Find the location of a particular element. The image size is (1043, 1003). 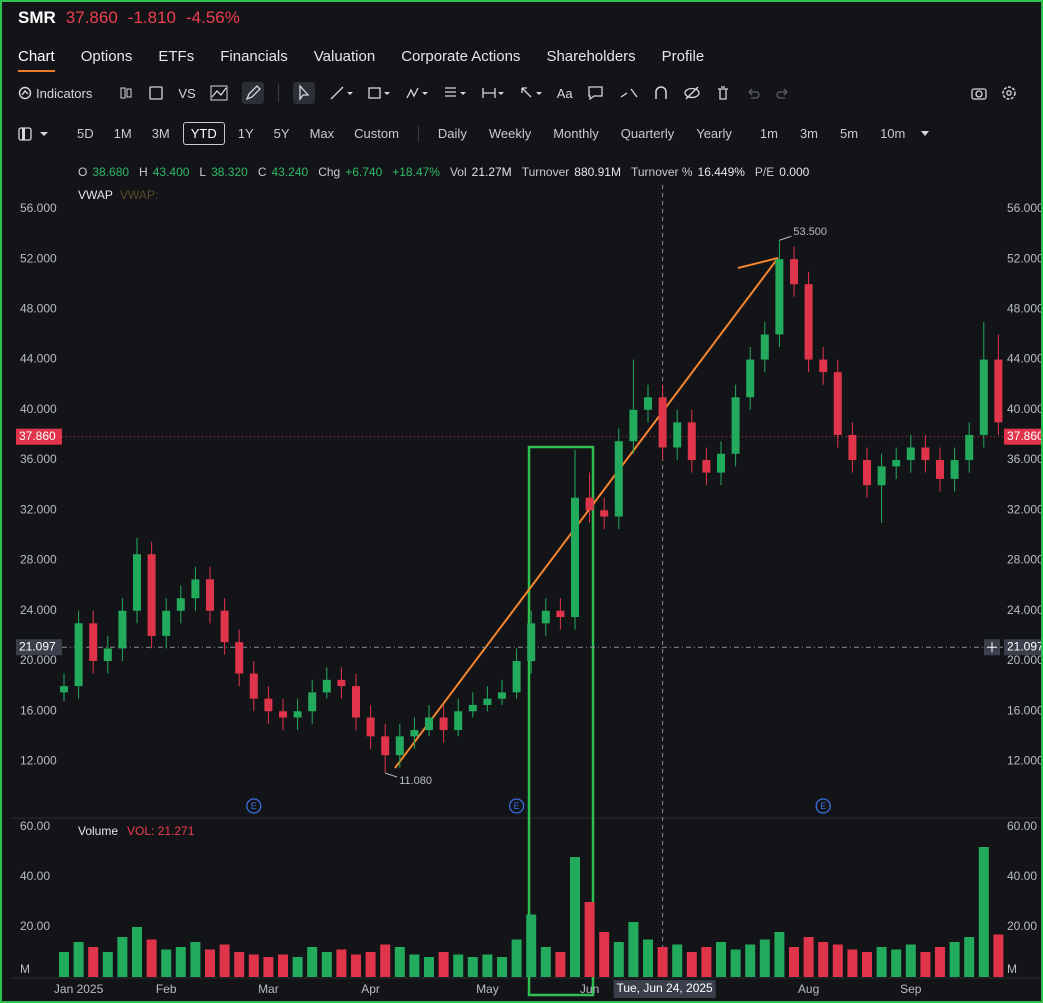

indicator-icon is located at coordinates (219, 93).